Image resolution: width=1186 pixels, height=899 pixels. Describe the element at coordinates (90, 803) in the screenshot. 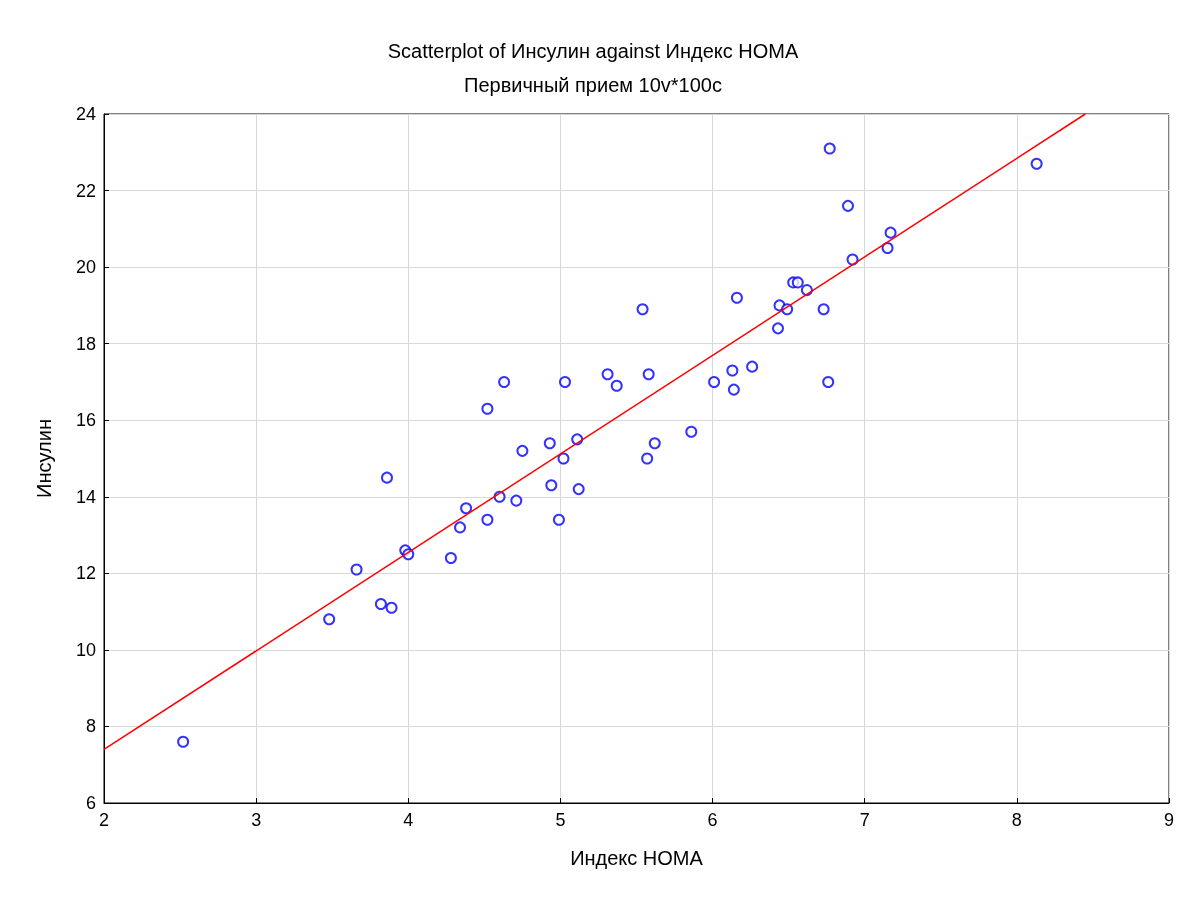

I see `y-tick-label: 6` at that location.